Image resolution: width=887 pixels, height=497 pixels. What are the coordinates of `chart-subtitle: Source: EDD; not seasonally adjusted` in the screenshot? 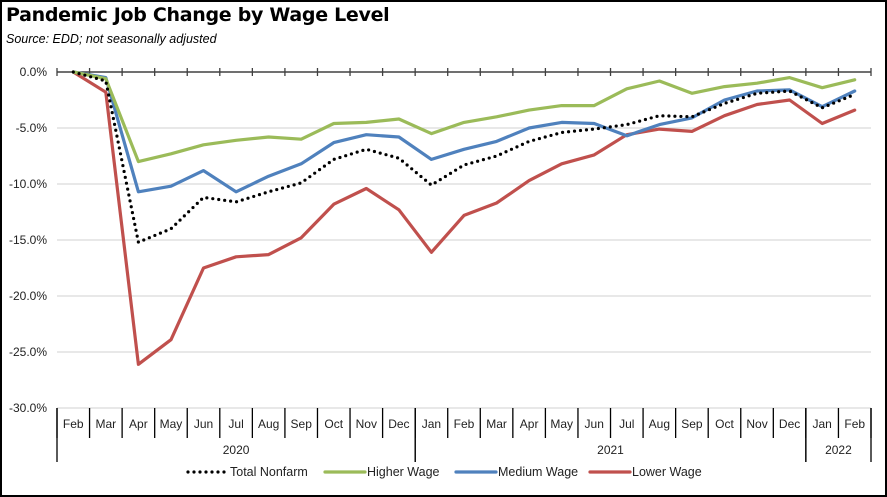 It's located at (111, 39).